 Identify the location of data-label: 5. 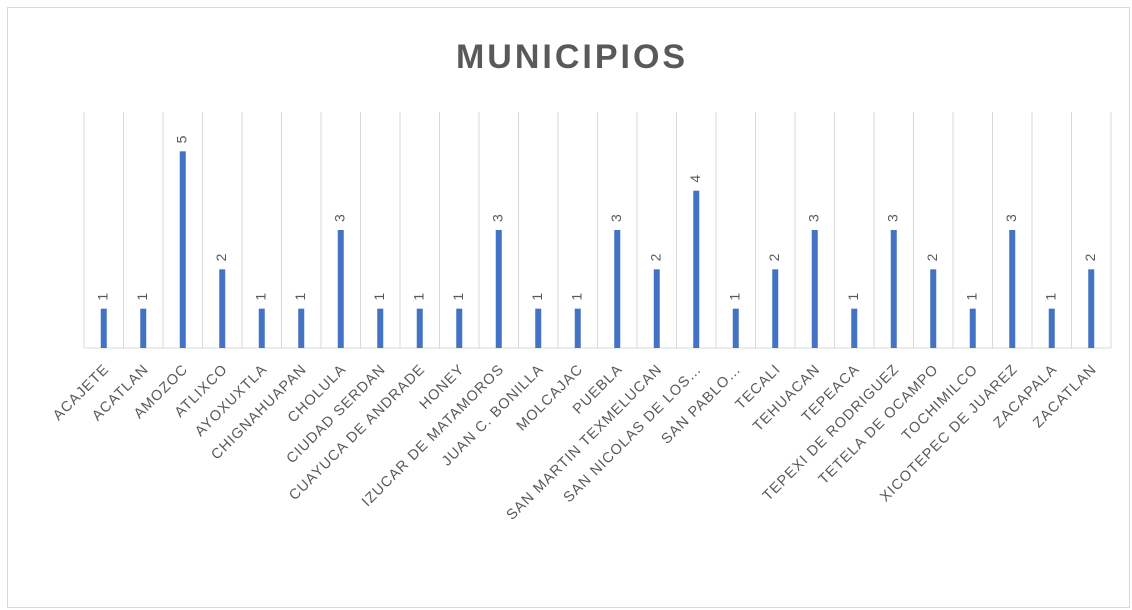
(181, 139).